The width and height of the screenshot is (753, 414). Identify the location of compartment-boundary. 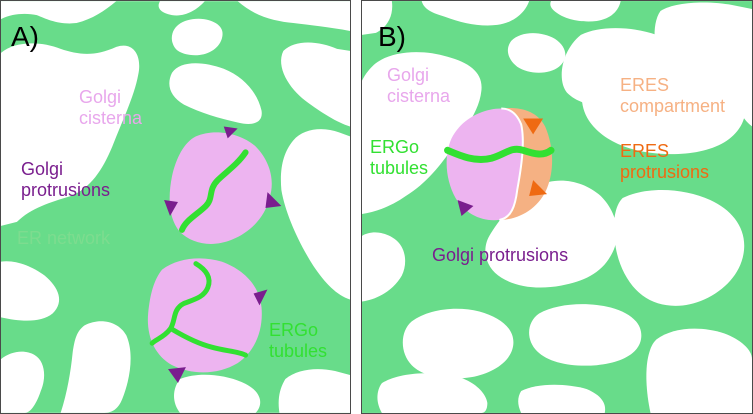
(511, 164).